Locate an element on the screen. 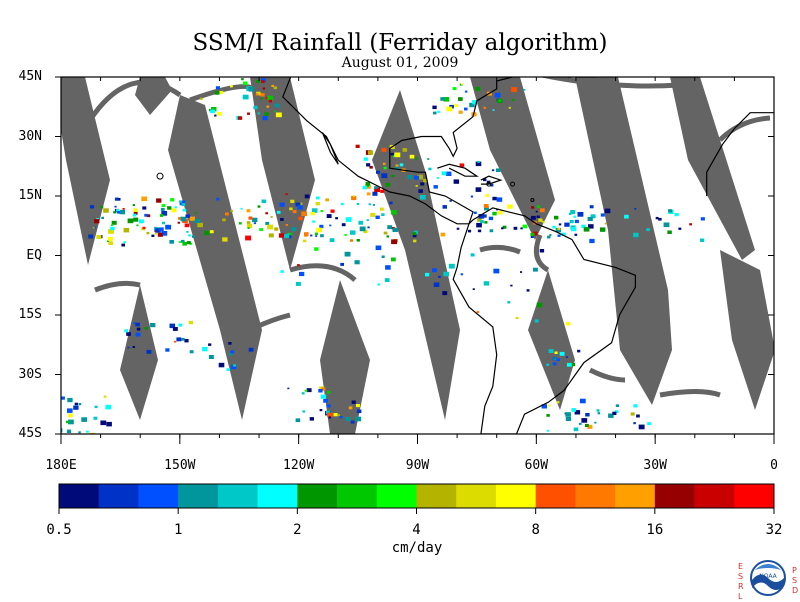 This screenshot has height=602, width=800. y-tick-label: 45S is located at coordinates (30, 433).